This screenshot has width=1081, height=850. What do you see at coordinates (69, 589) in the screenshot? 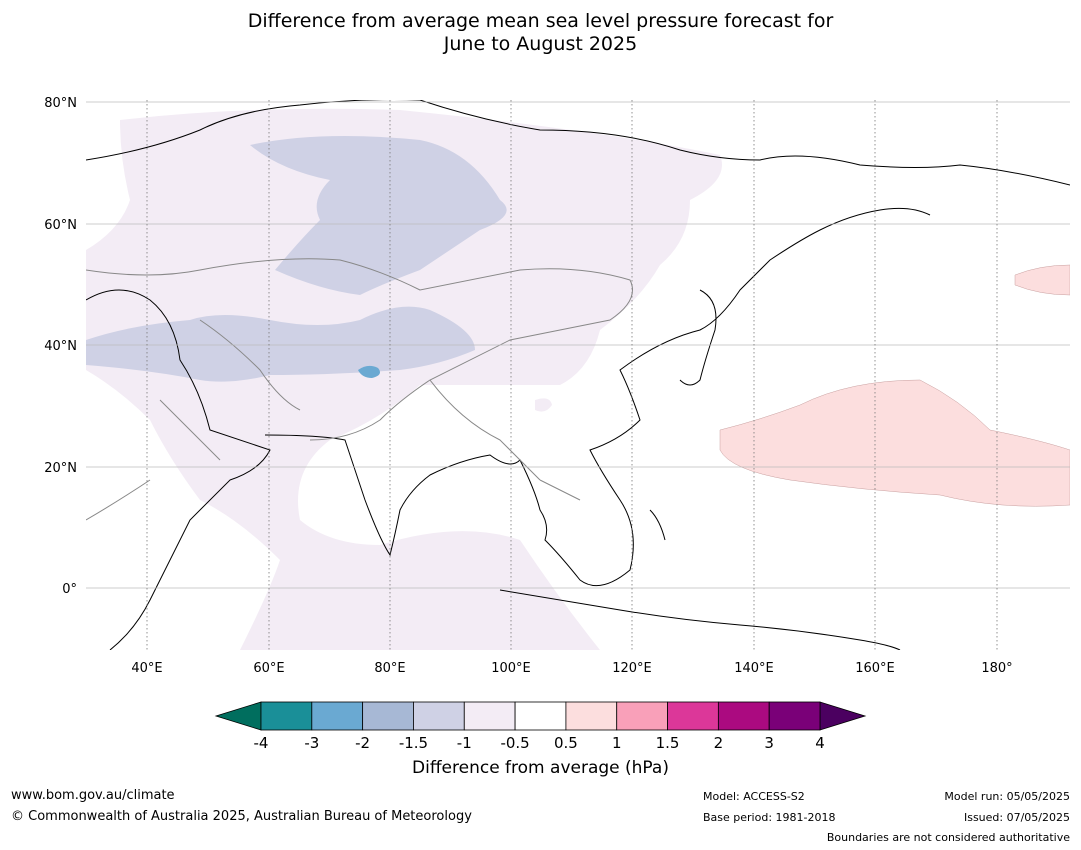
I see `lat-label: 0°` at bounding box center [69, 589].